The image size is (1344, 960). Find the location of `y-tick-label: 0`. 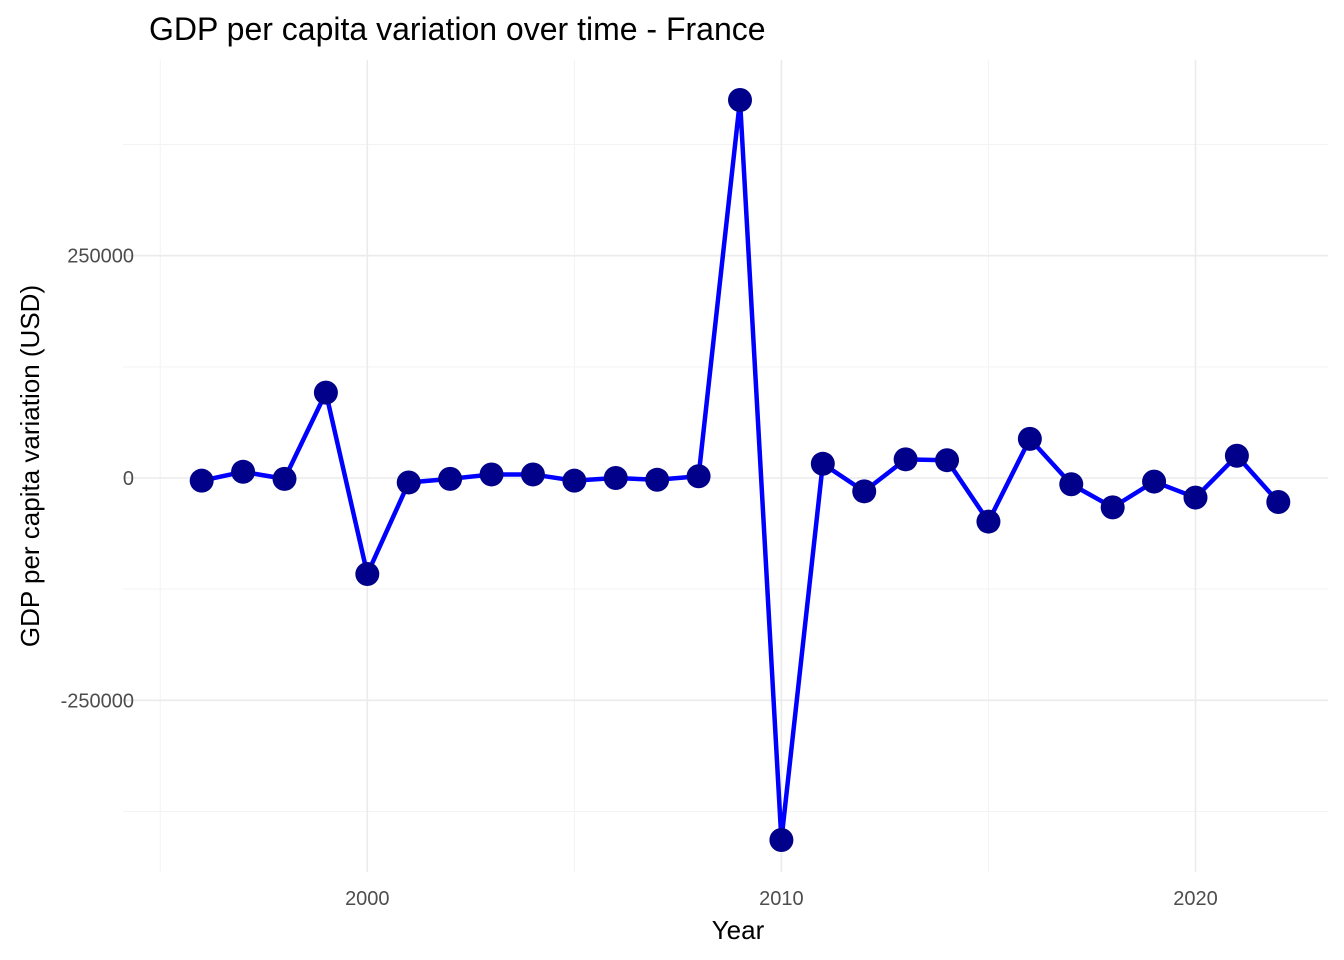

y-tick-label: 0 is located at coordinates (128, 479).